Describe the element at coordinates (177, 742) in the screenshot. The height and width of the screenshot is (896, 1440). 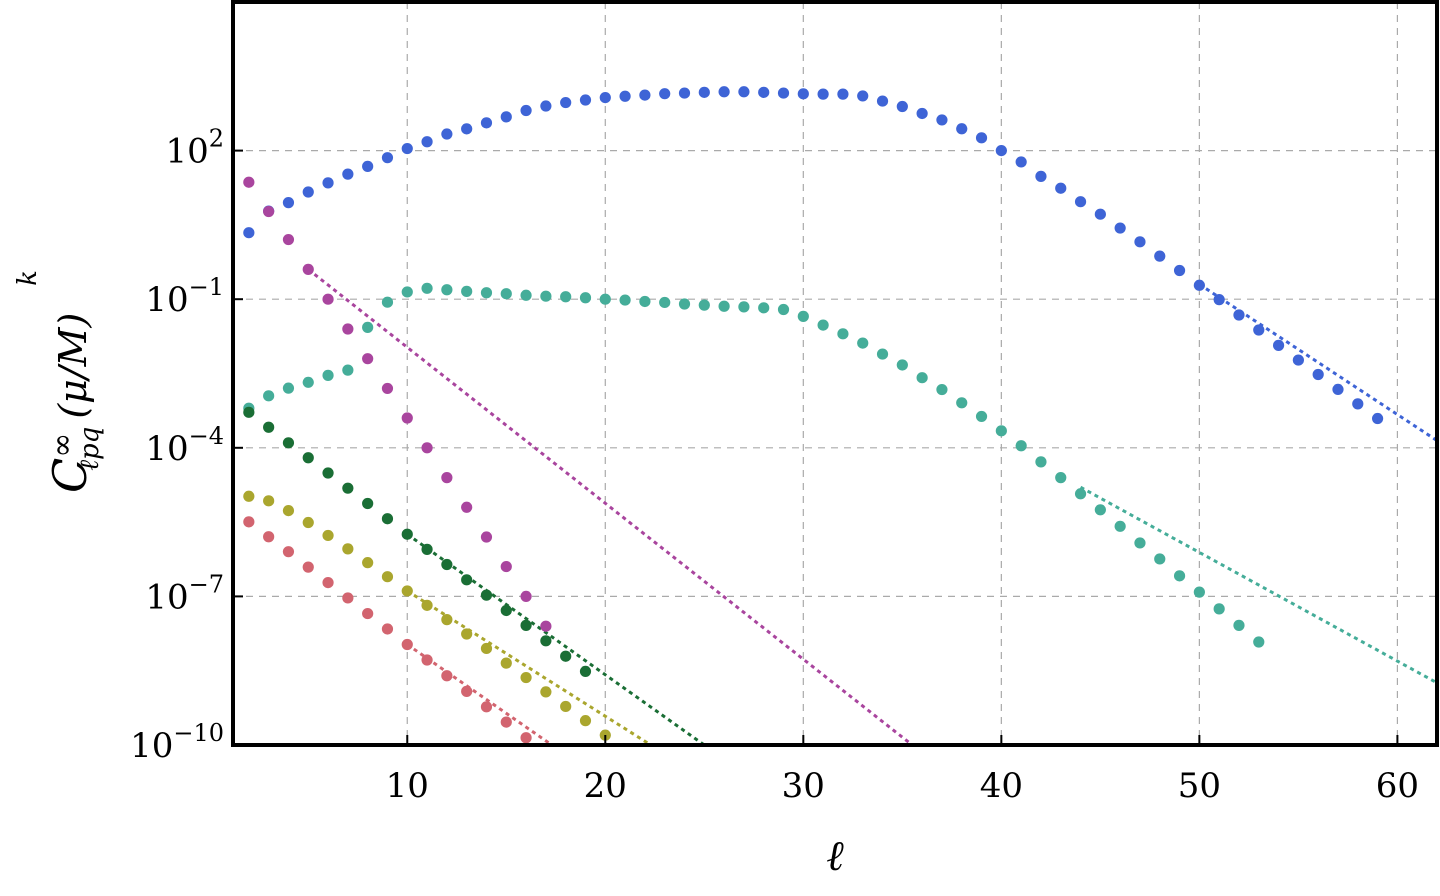
I see `y-tick-label: 10⁻¹⁰` at that location.